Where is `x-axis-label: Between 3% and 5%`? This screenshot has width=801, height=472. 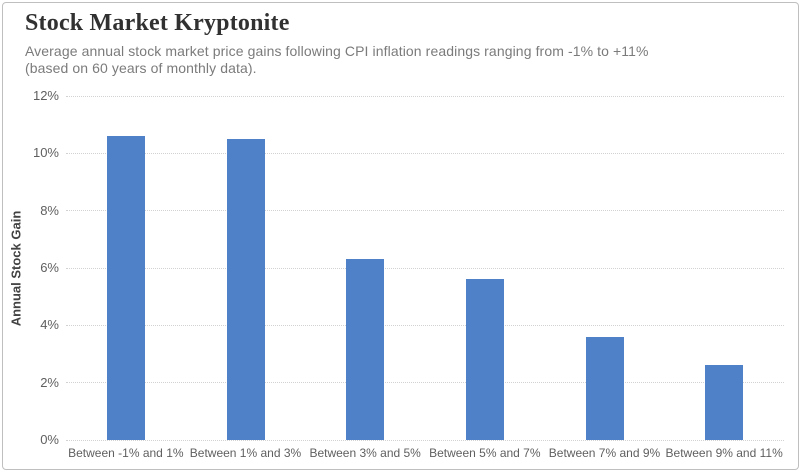 x-axis-label: Between 3% and 5% is located at coordinates (365, 453).